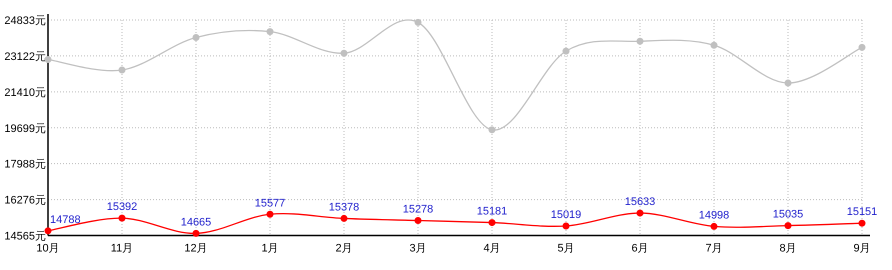 The image size is (892, 270). Describe the element at coordinates (714, 215) in the screenshot. I see `data-label: 14998` at that location.